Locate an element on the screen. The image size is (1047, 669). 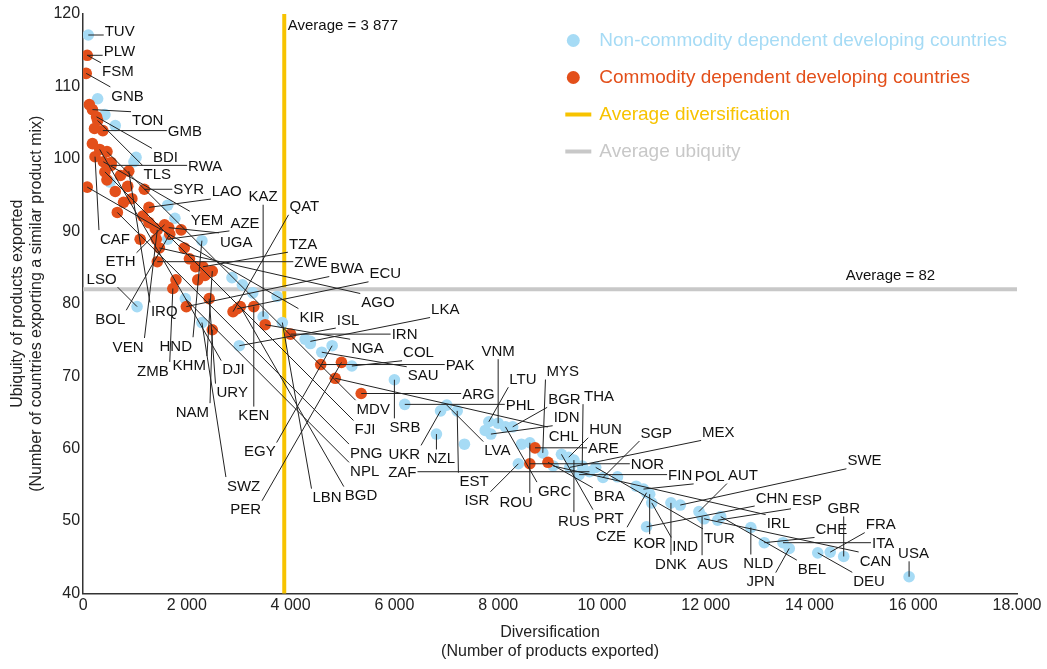
annotation: AZE is located at coordinates (245, 222).